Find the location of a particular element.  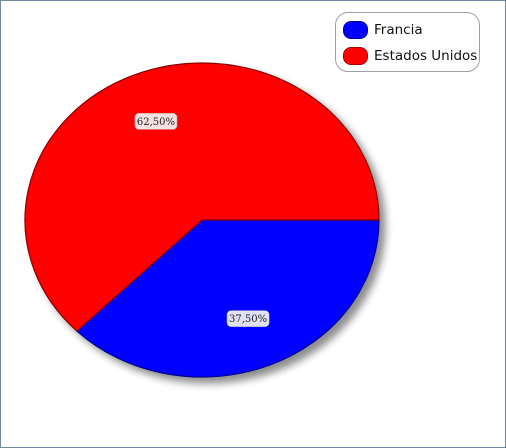

legend-item-estados-unidos: Estados Unidos is located at coordinates (410, 56).